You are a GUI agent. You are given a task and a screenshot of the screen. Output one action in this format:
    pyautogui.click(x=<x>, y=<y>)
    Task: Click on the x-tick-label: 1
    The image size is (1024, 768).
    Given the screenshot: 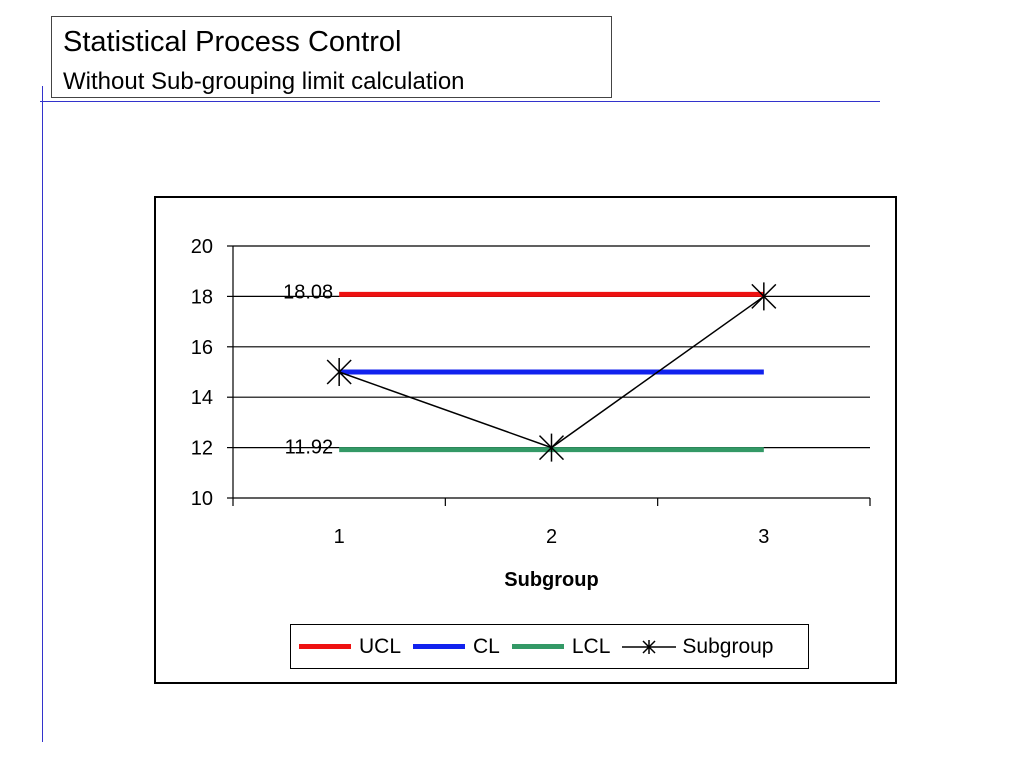 What is the action you would take?
    pyautogui.click(x=339, y=537)
    